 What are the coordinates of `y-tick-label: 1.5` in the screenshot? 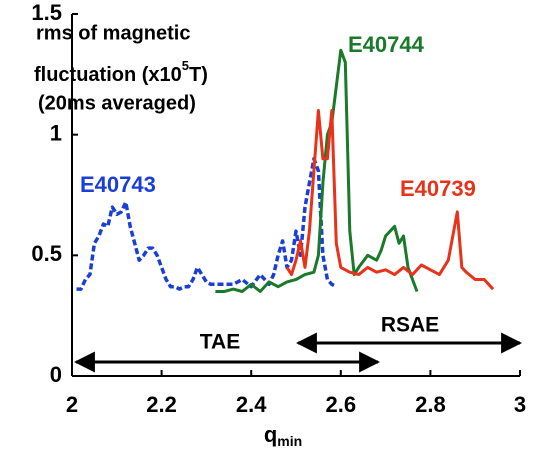 It's located at (46, 12).